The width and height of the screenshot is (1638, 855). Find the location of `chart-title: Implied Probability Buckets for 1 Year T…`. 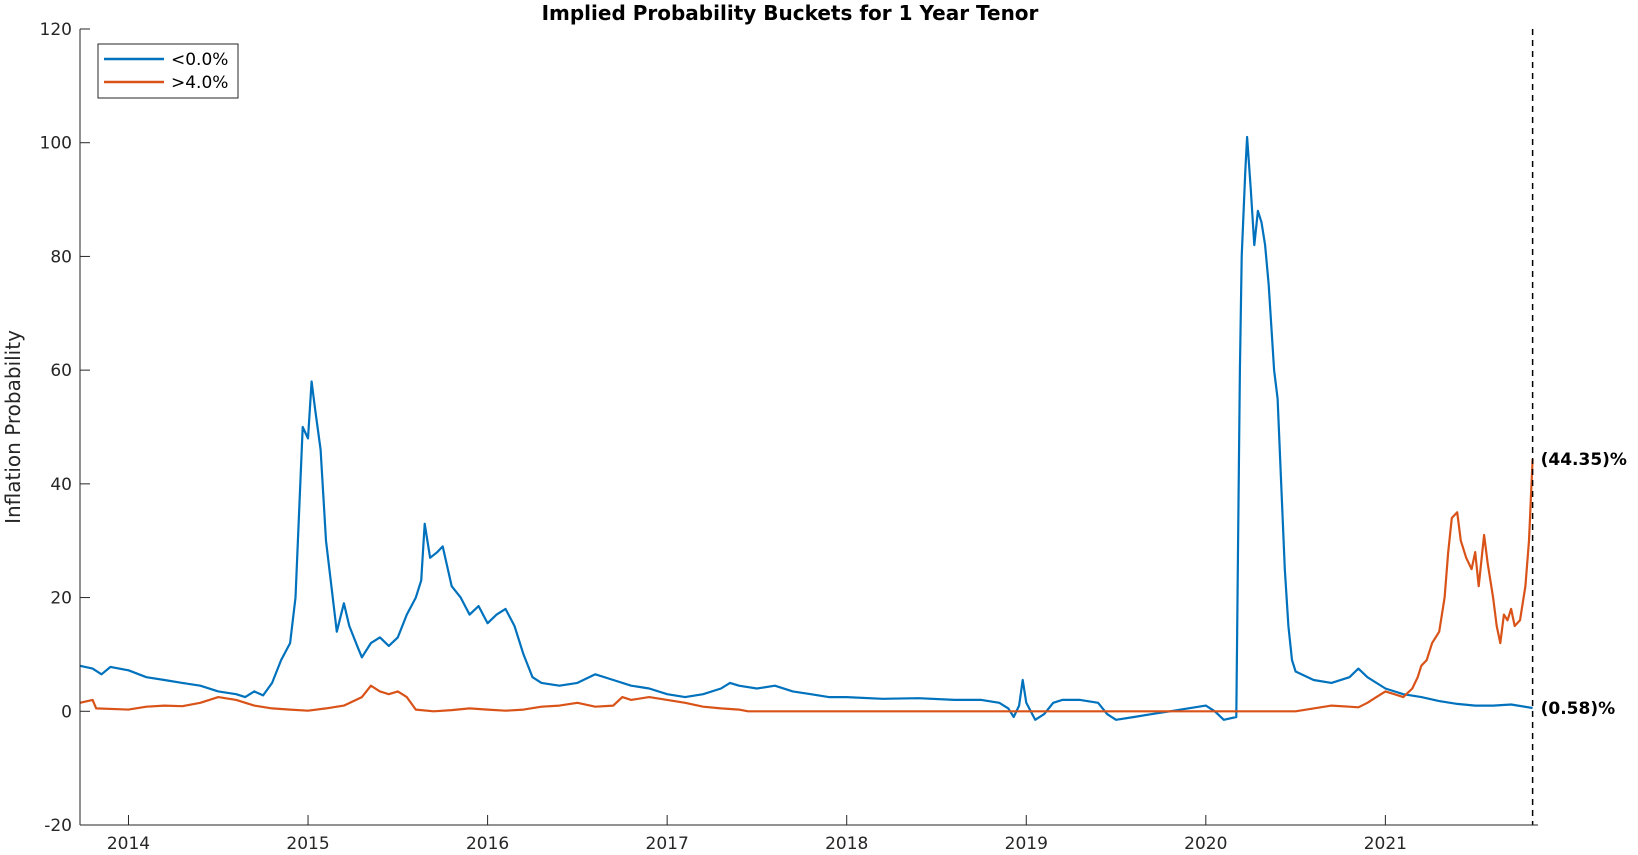

chart-title: Implied Probability Buckets for 1 Year T… is located at coordinates (790, 13).